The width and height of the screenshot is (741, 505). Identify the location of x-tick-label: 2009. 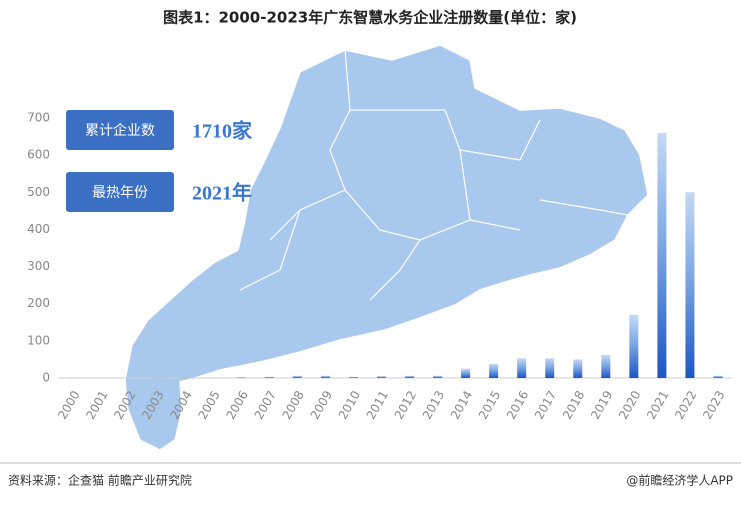
(321, 404).